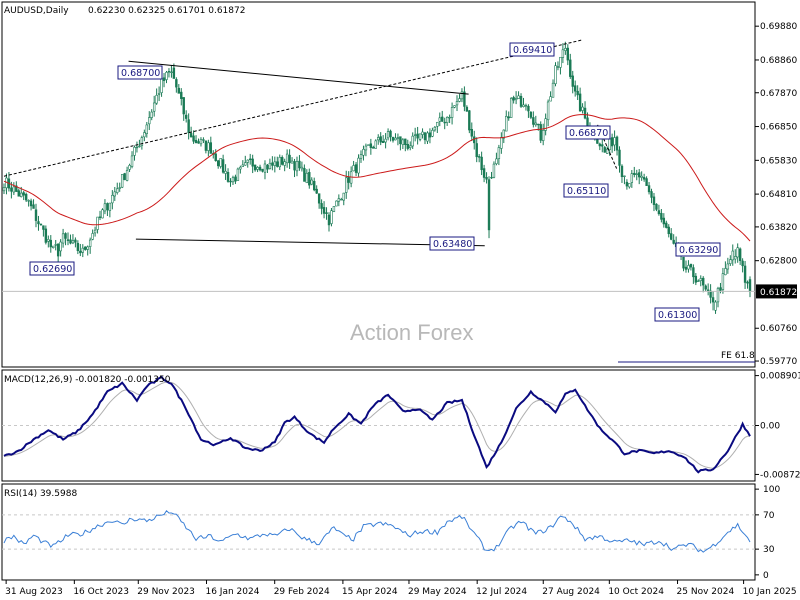 The image size is (800, 600). I want to click on y-tick-label: 0.63820, so click(778, 228).